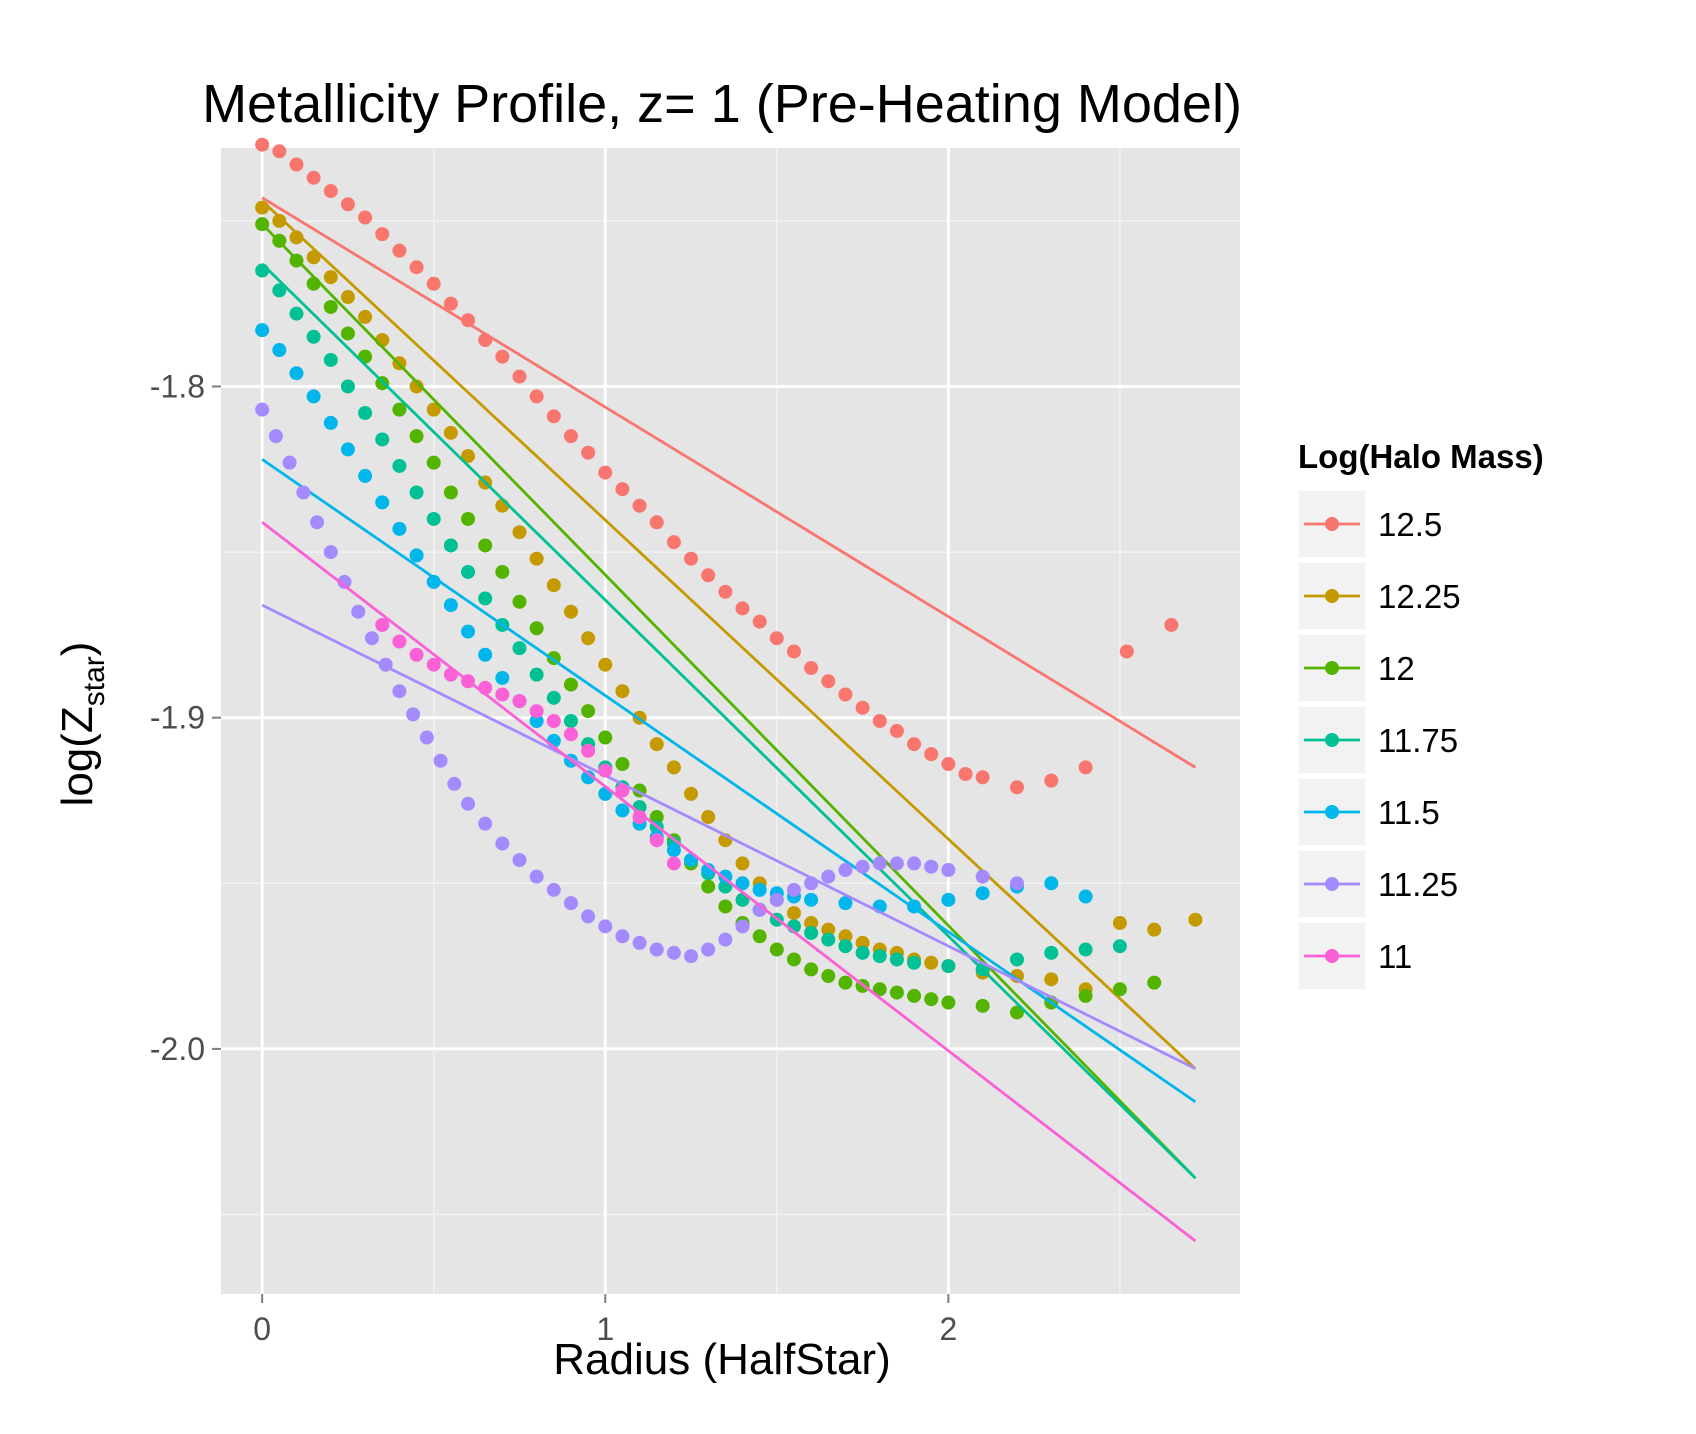  What do you see at coordinates (1418, 884) in the screenshot?
I see `legend-label: 11.25` at bounding box center [1418, 884].